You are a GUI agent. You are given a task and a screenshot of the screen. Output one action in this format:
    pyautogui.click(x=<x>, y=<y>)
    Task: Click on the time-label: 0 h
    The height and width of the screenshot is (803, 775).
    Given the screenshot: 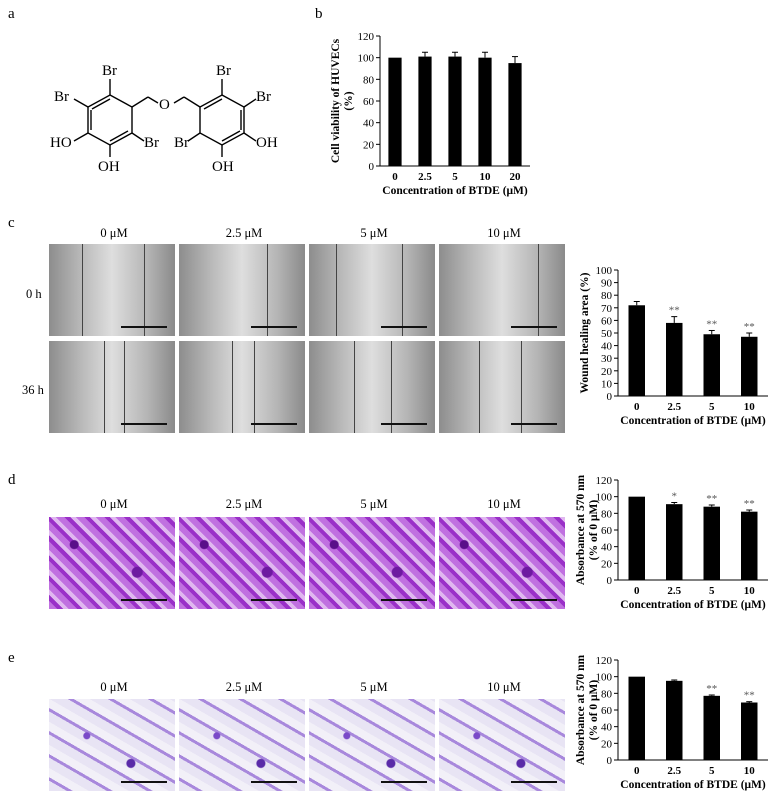 What is the action you would take?
    pyautogui.click(x=34, y=294)
    